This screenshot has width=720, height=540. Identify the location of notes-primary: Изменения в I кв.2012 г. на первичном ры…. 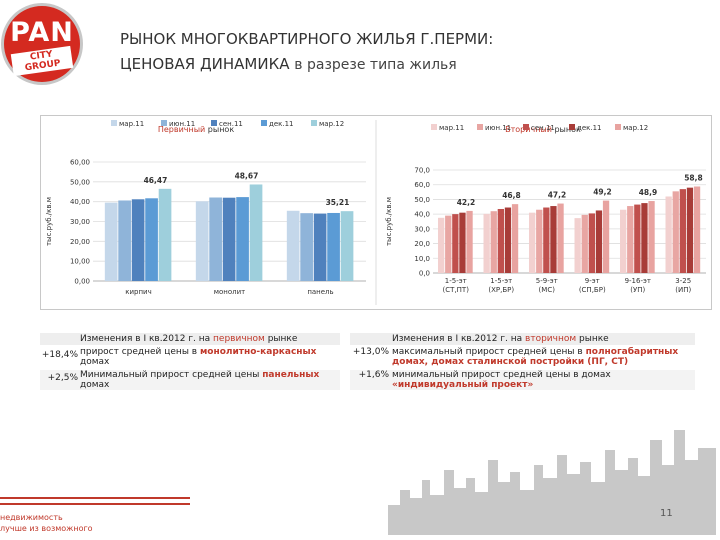
(190, 361).